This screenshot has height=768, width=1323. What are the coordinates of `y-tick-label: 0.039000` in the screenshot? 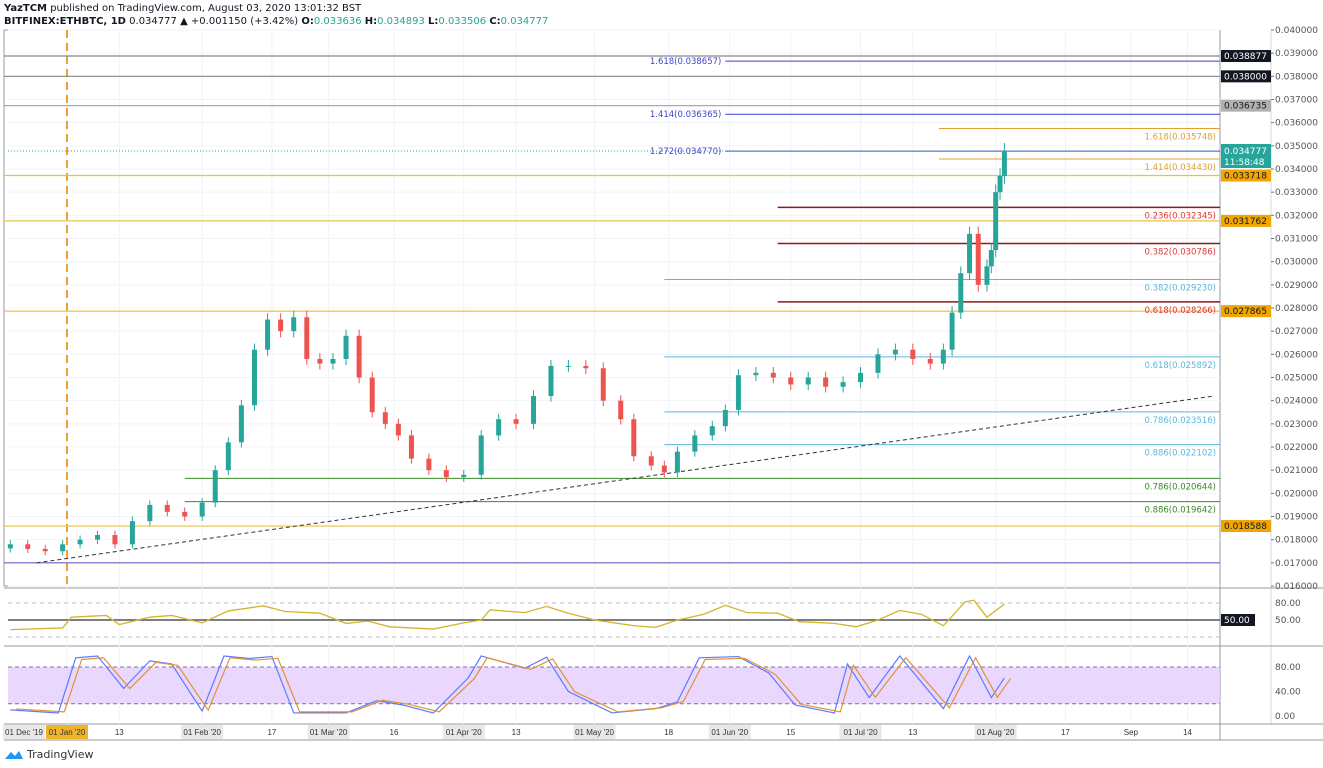 It's located at (1296, 54).